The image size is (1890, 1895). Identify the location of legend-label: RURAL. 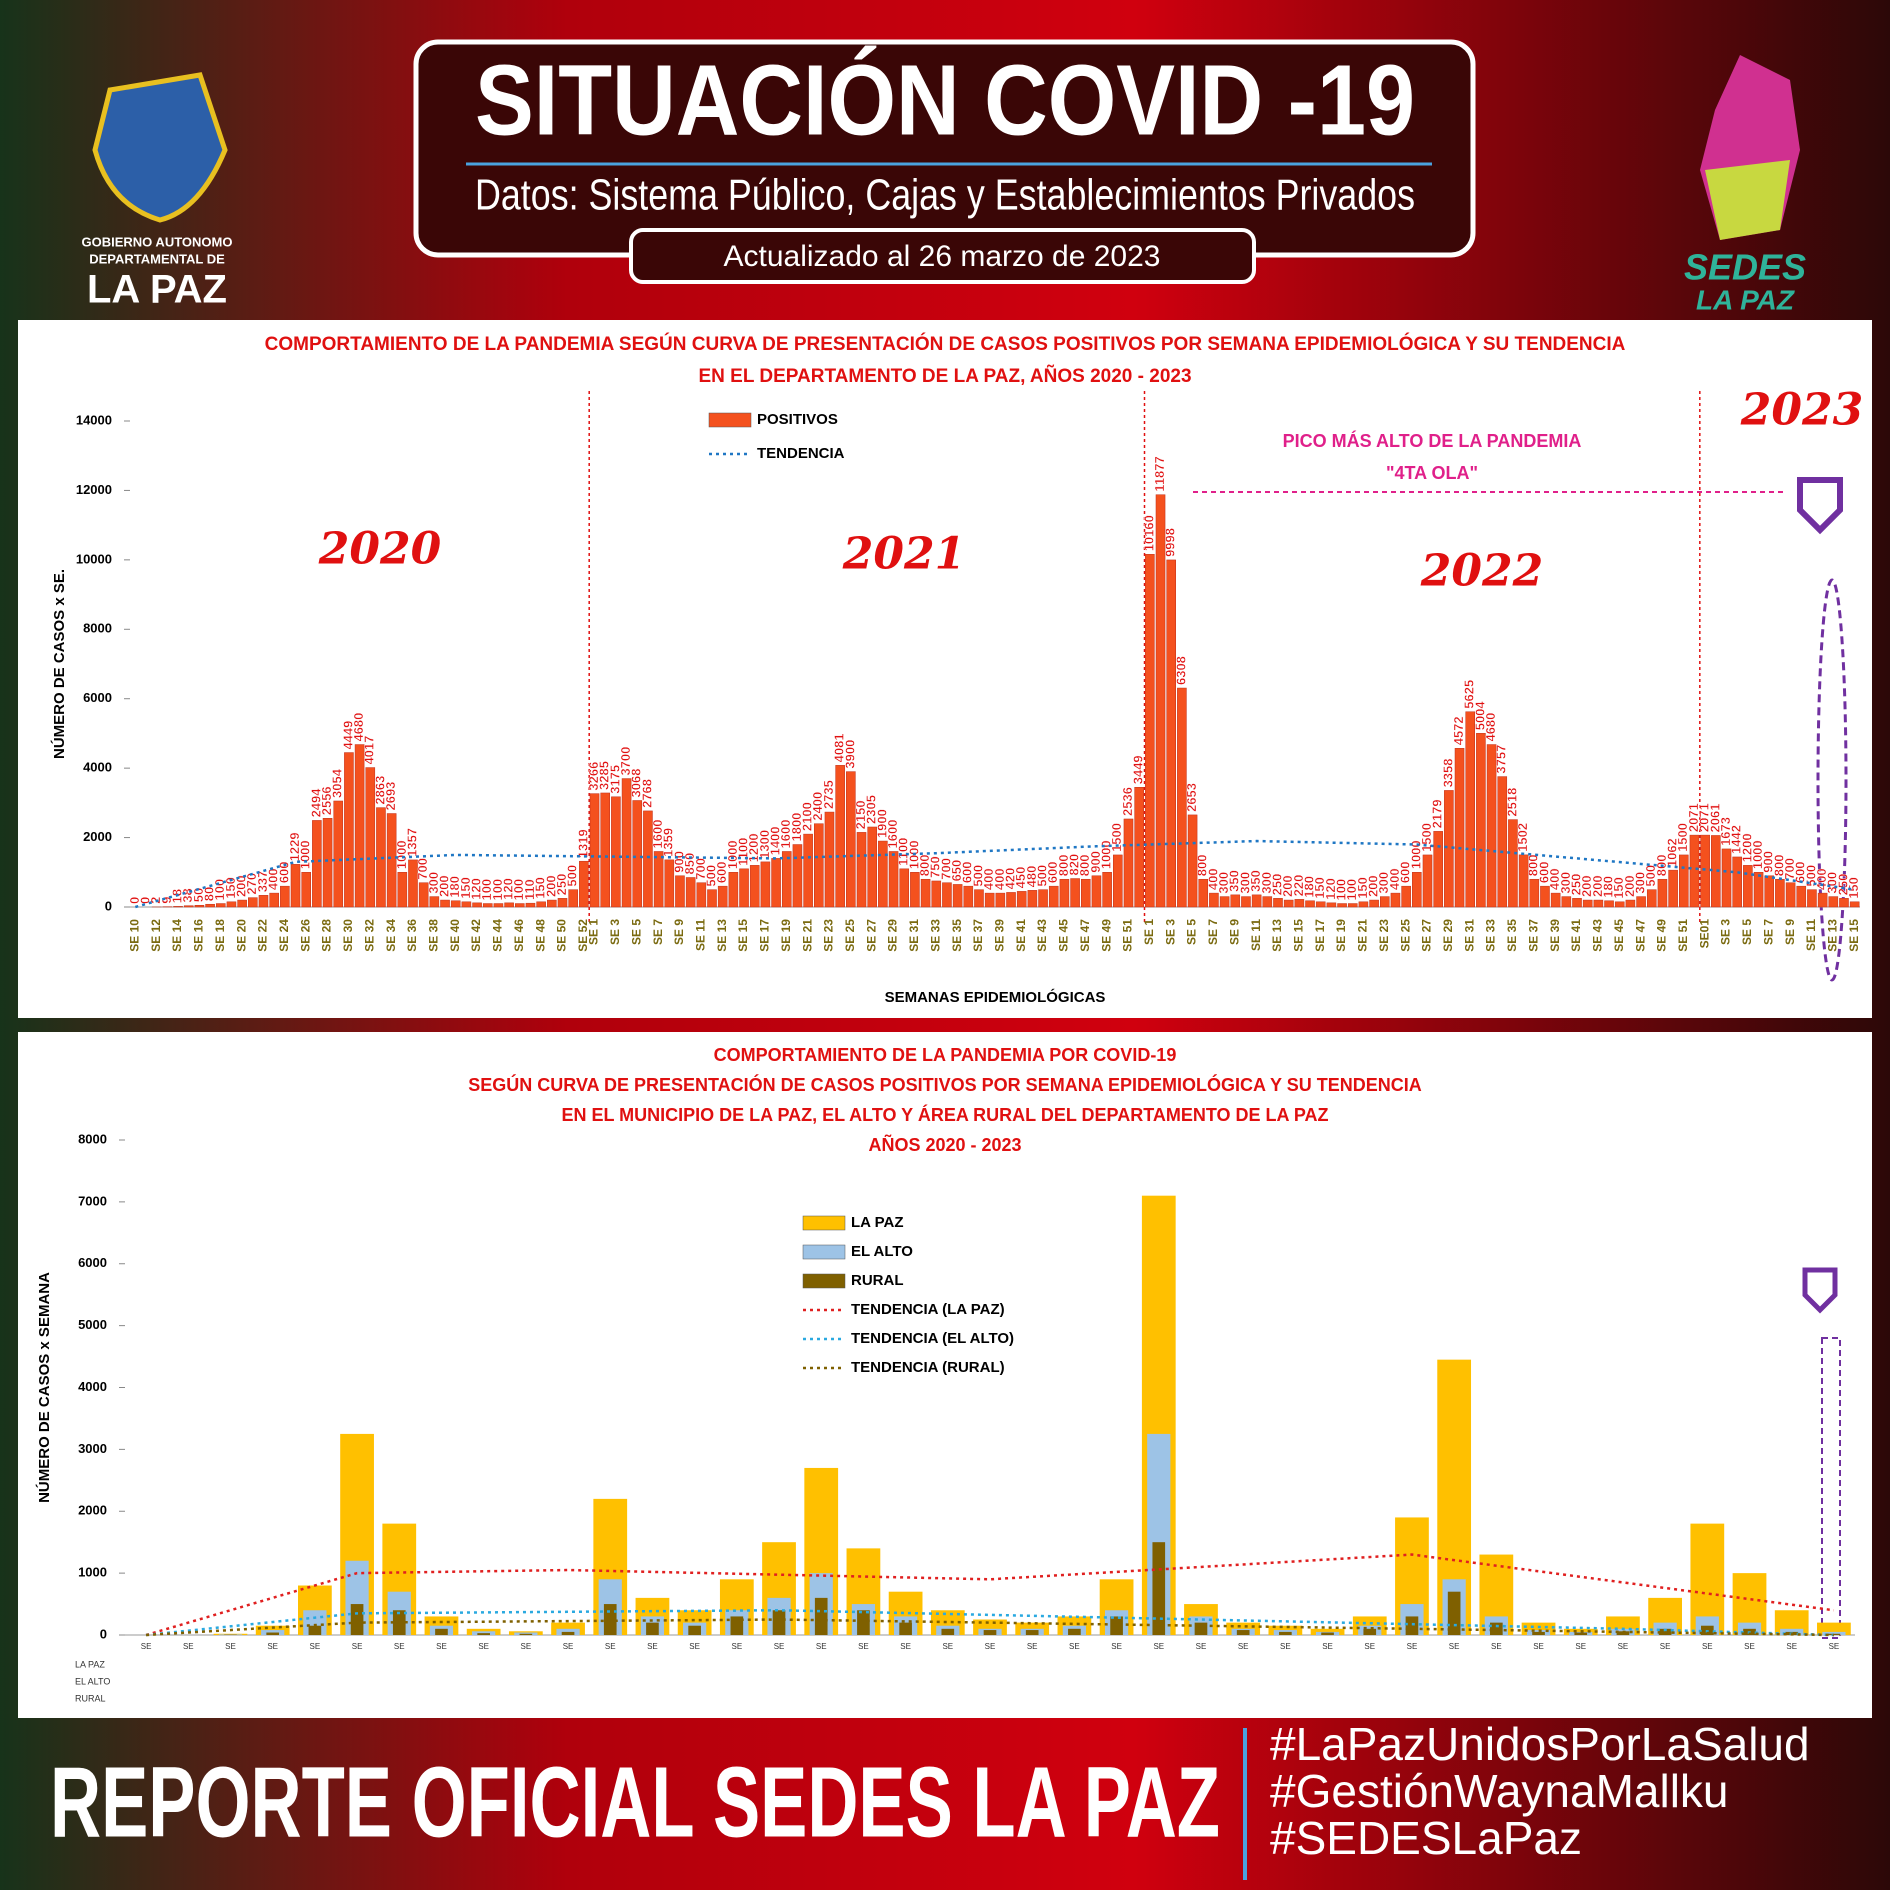
(877, 1280).